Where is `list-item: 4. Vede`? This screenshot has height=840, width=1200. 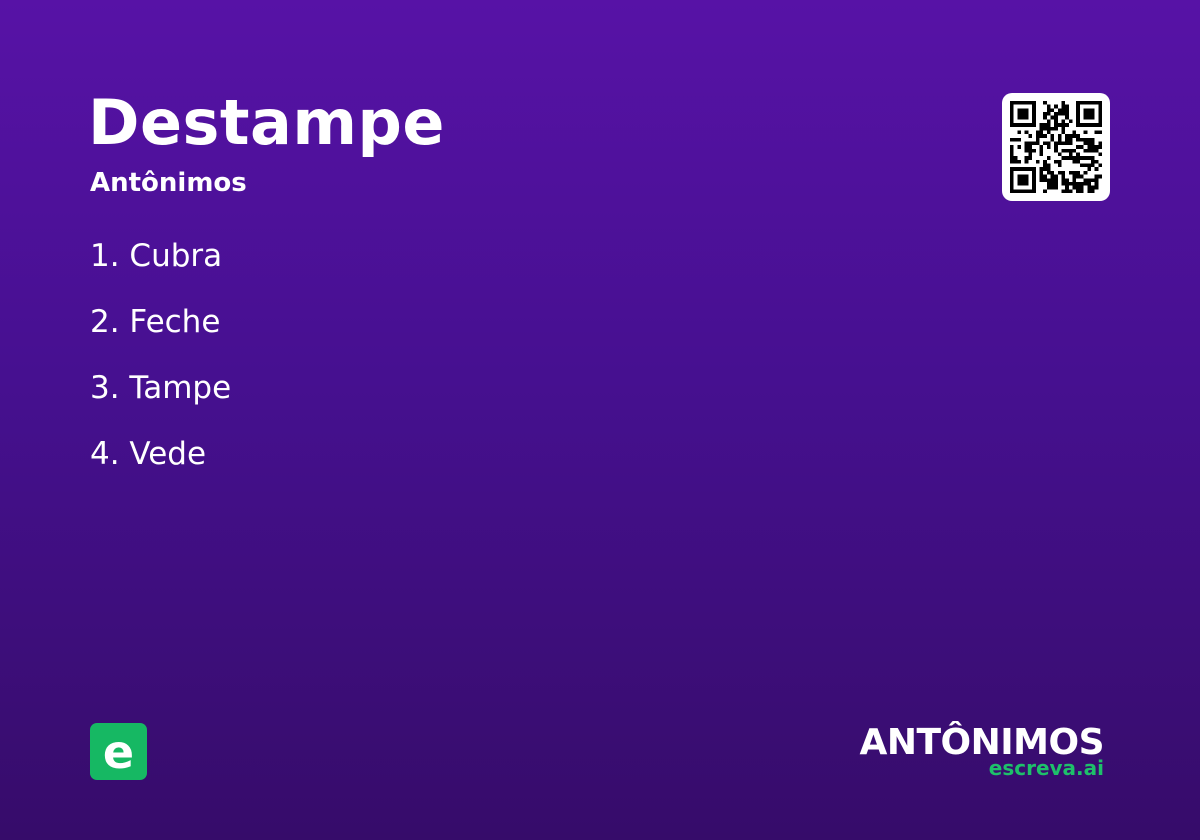
list-item: 4. Vede is located at coordinates (148, 454).